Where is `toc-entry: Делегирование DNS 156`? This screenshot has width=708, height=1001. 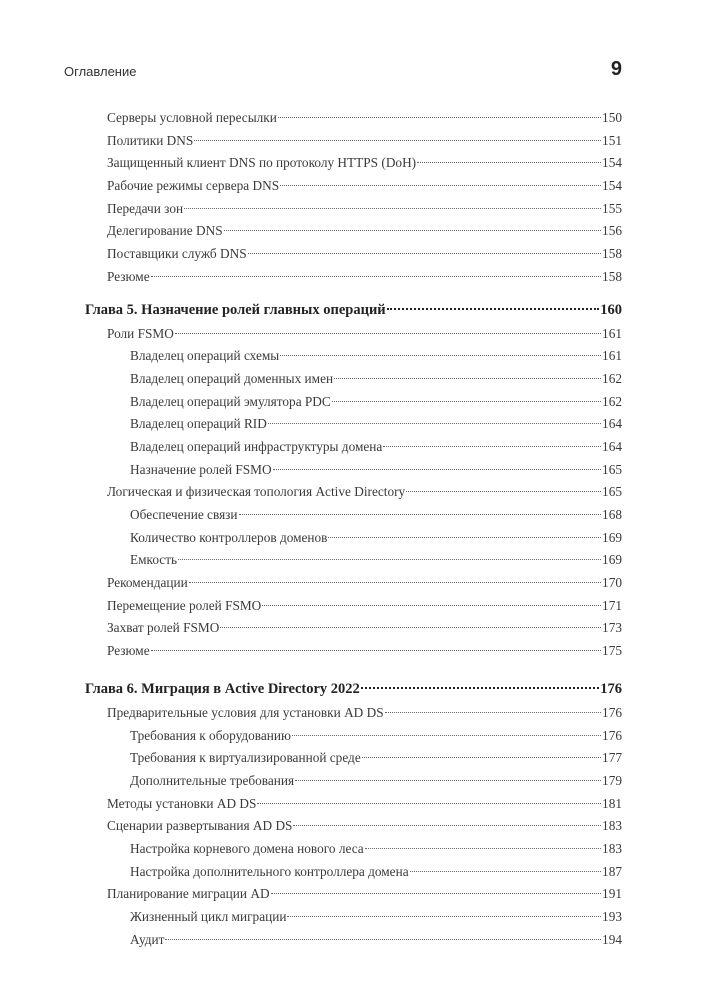 toc-entry: Делегирование DNS 156 is located at coordinates (353, 231).